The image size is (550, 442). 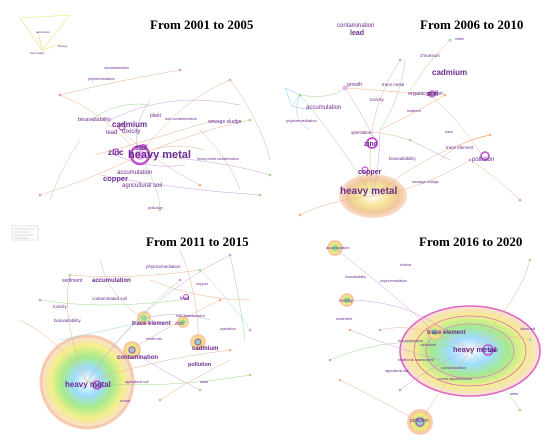 I want to click on kw-p1-biology: biology, so click(x=63, y=46).